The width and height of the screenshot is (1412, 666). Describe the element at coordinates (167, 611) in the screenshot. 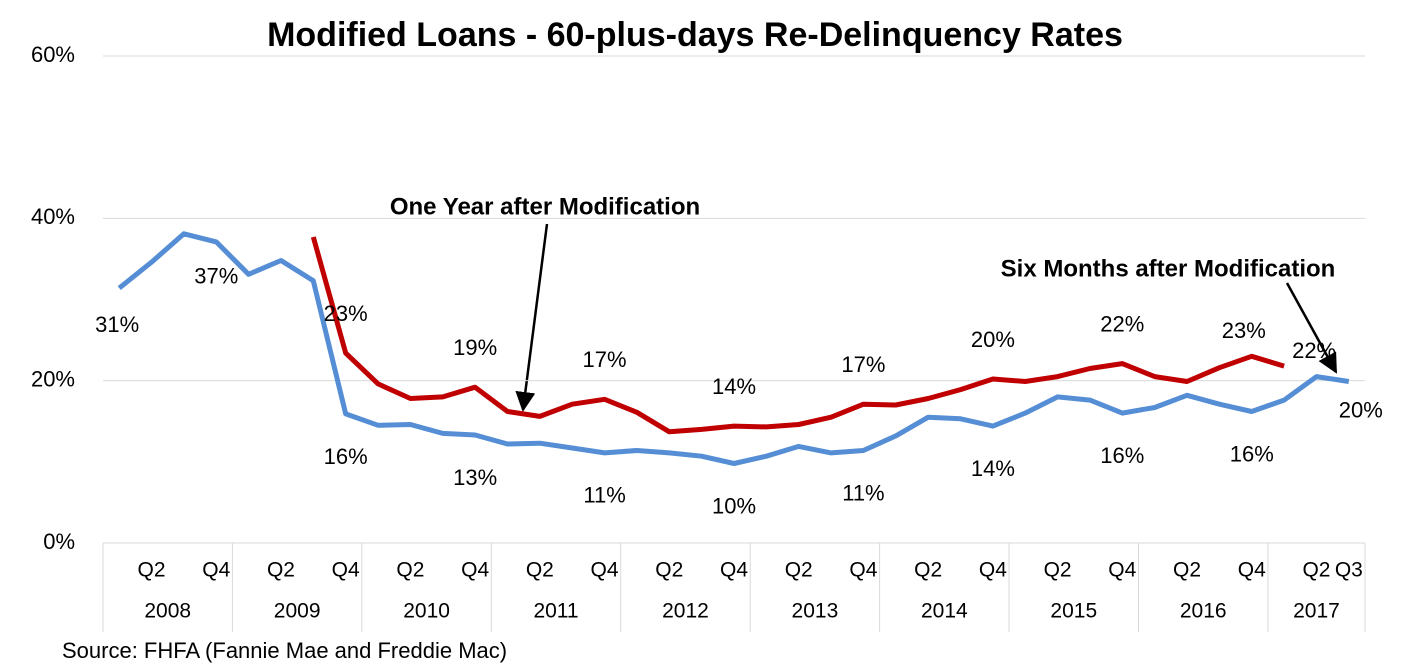

I see `x-group-label: 2008` at that location.